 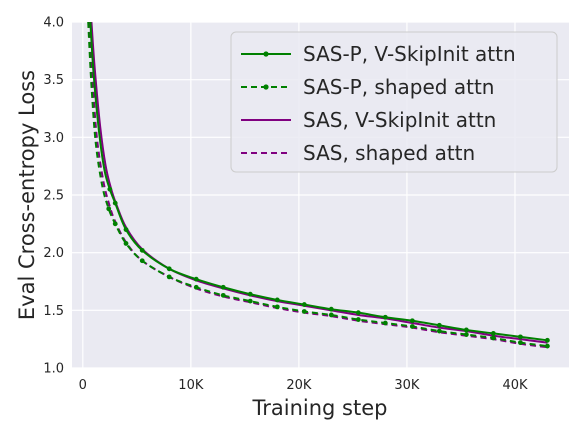 I want to click on x-tick-label: 10K, so click(x=191, y=385).